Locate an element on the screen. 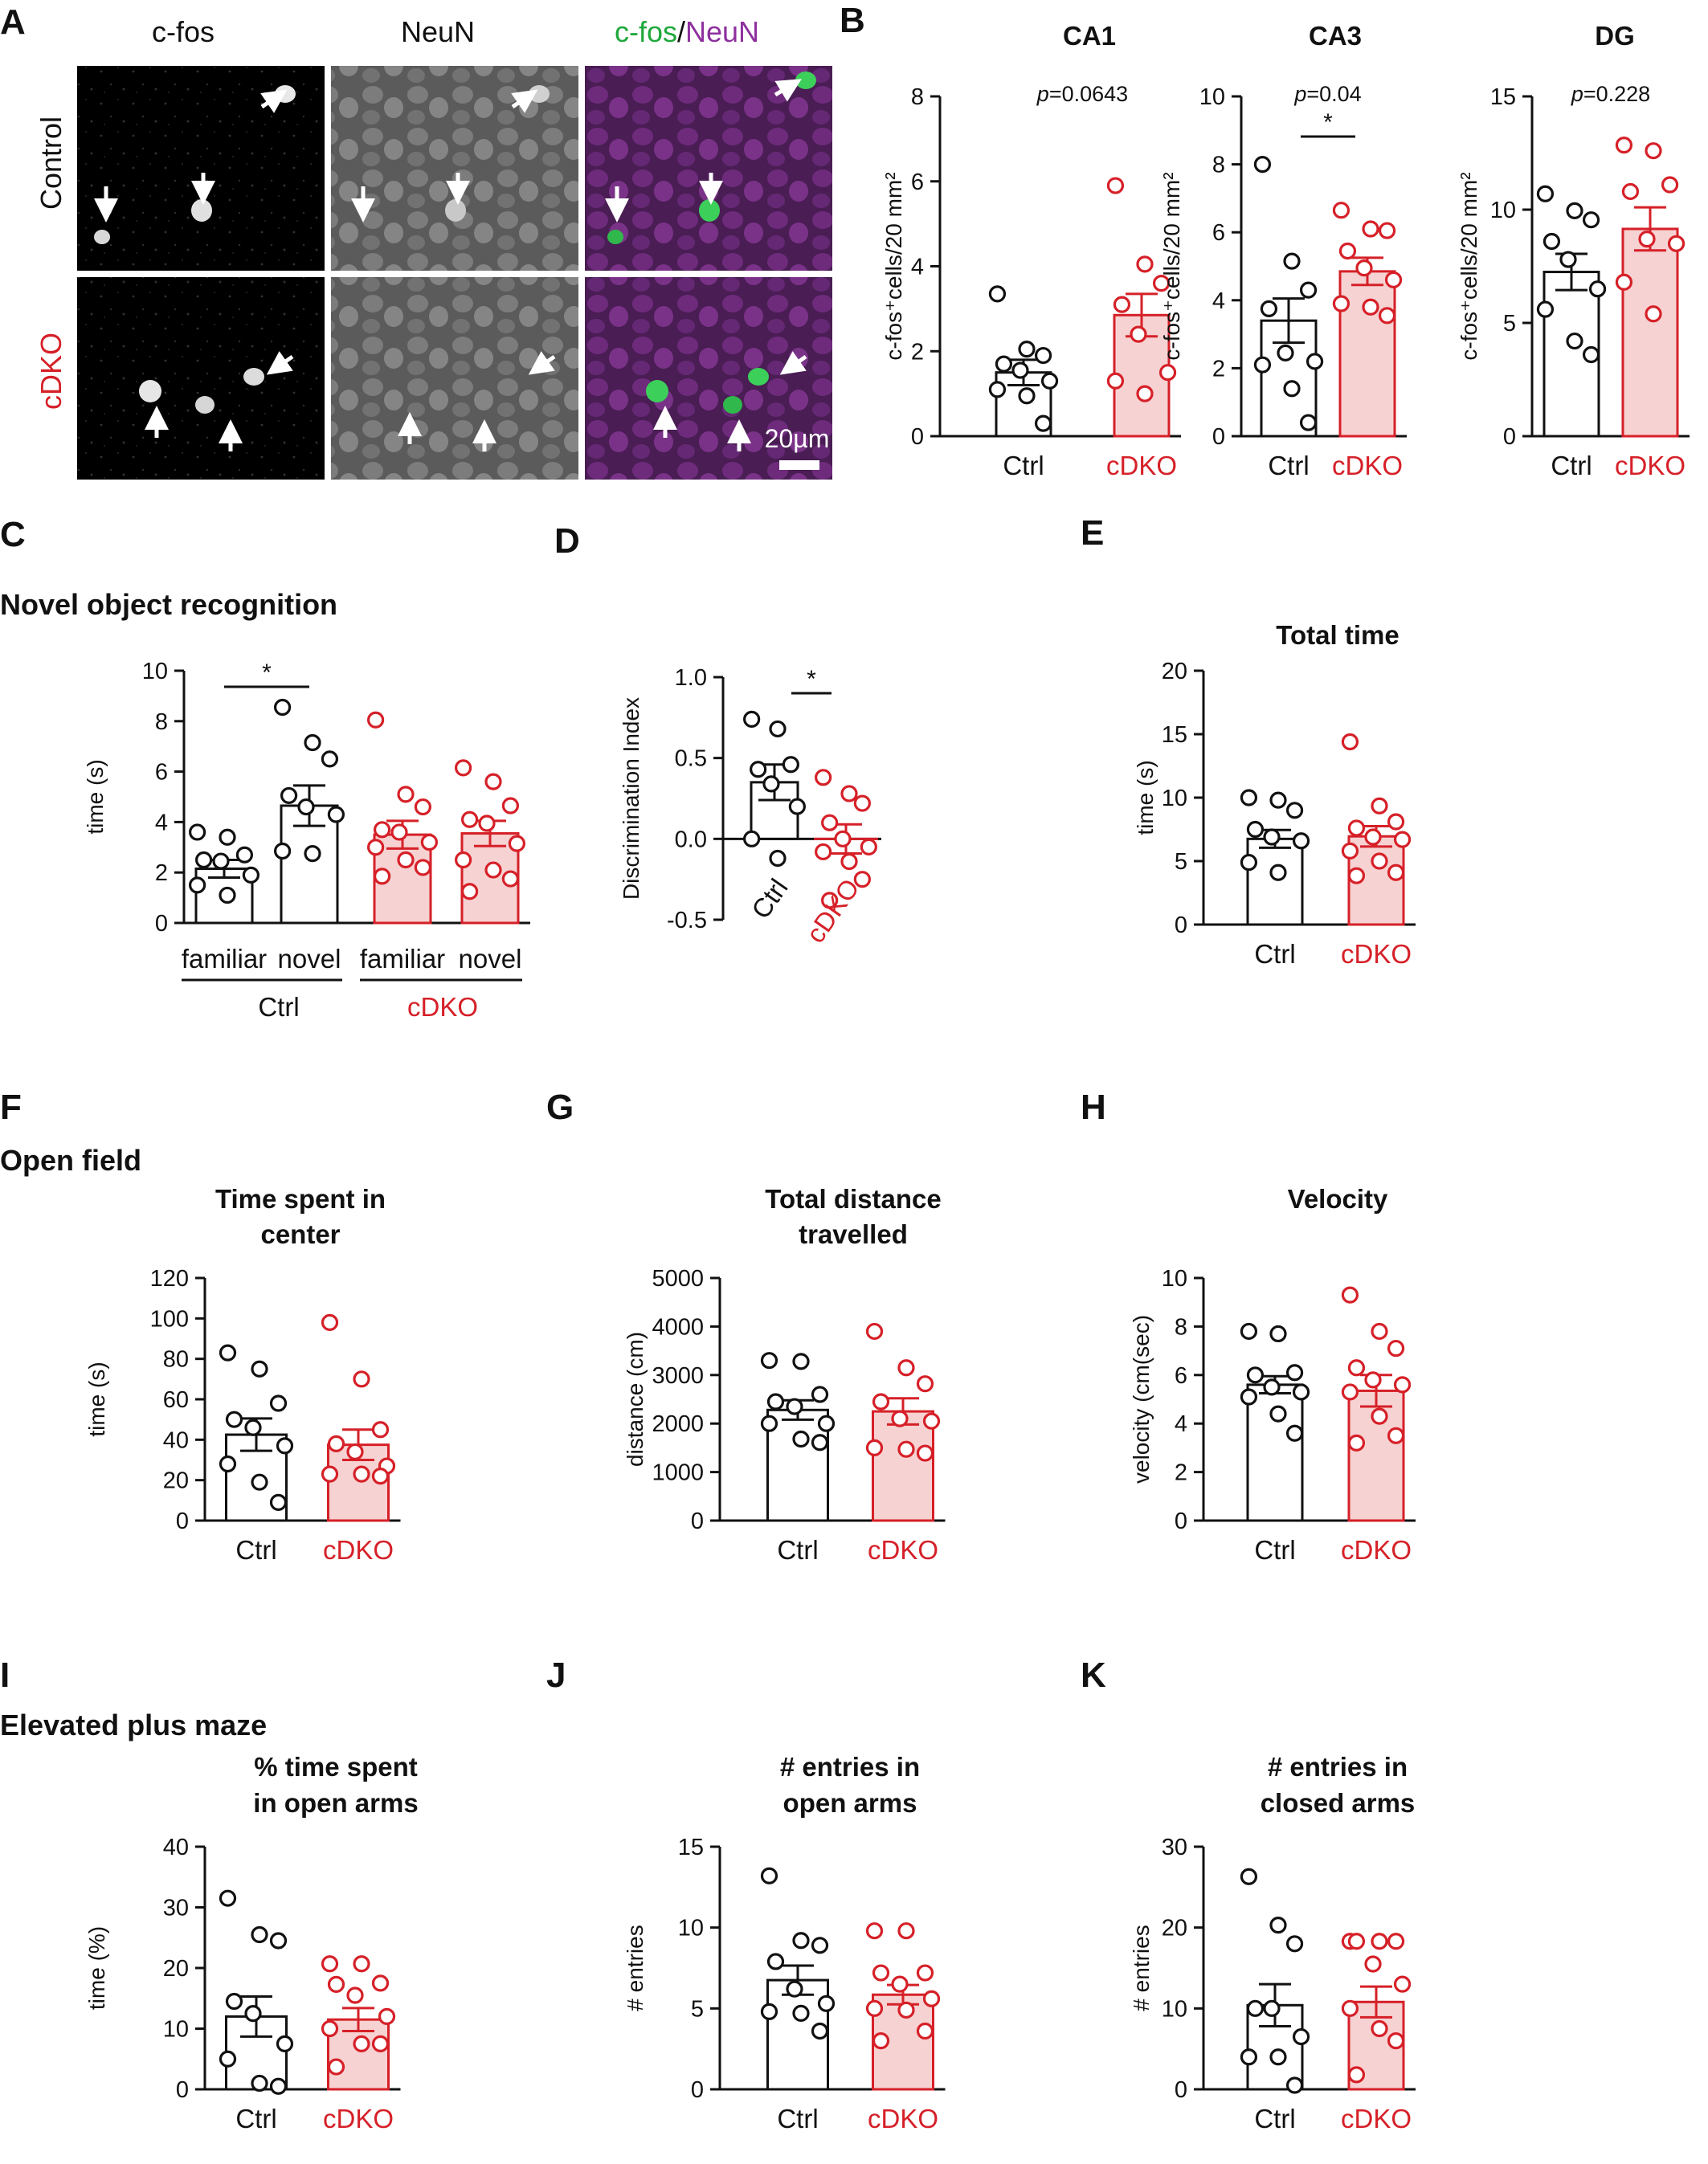 This screenshot has width=1708, height=2164. chart-title-line2: in open arms is located at coordinates (335, 1803).